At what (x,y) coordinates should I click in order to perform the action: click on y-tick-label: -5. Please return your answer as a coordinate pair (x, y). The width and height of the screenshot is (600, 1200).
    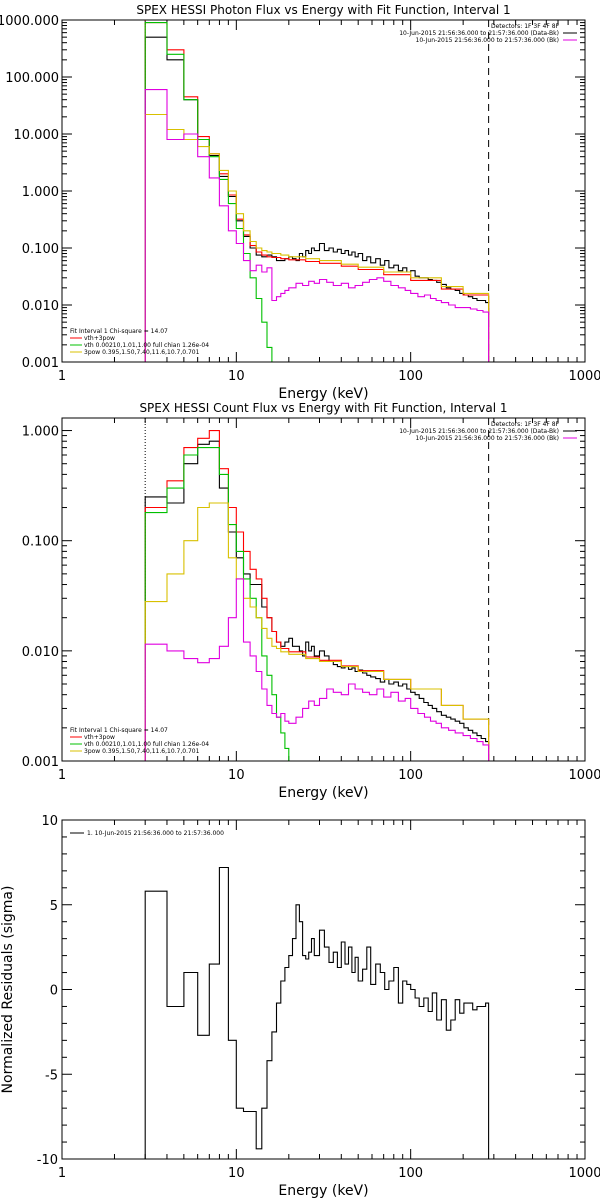
    Looking at the image, I should click on (51, 1075).